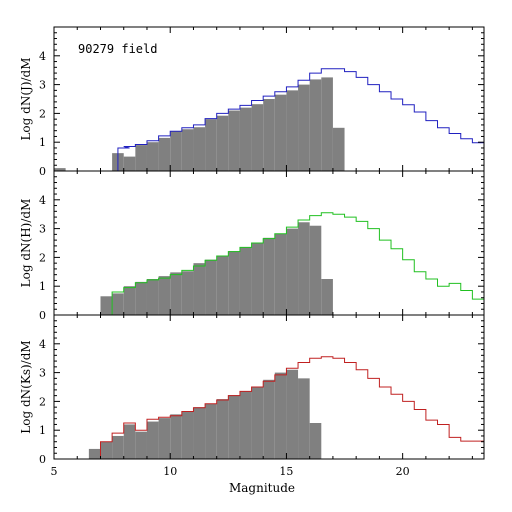 Image resolution: width=512 pixels, height=512 pixels. What do you see at coordinates (286, 471) in the screenshot?
I see `x-tick-label: 15` at bounding box center [286, 471].